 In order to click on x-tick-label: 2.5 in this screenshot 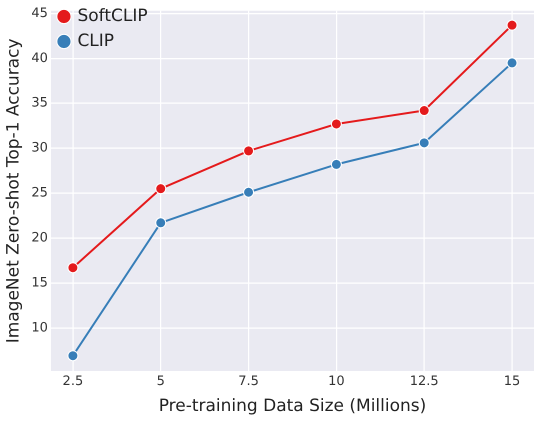, I will do `click(73, 382)`.